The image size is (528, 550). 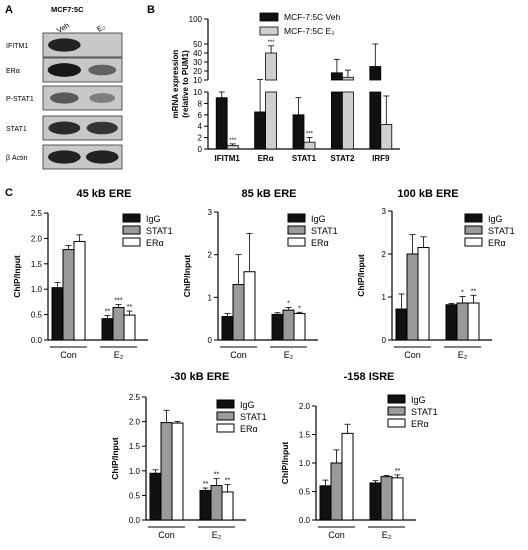 What do you see at coordinates (200, 115) in the screenshot?
I see `b-tick-label: 6` at bounding box center [200, 115].